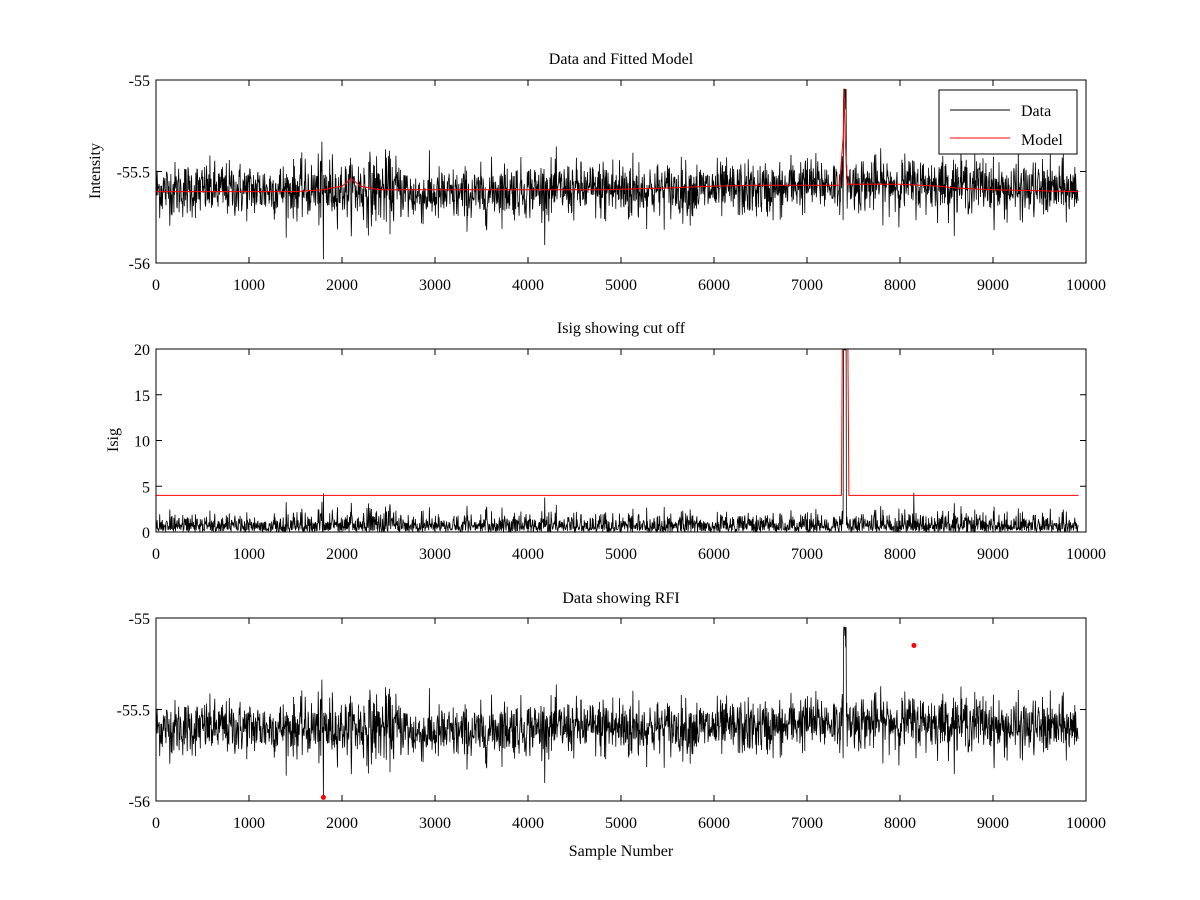 The width and height of the screenshot is (1200, 900). I want to click on y-tick-label: 10, so click(142, 442).